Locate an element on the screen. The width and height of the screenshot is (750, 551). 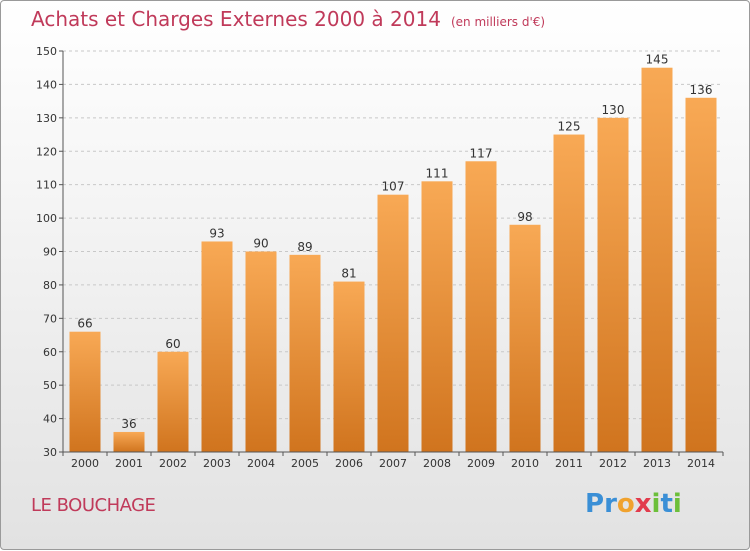
x-tick-label: 2009 is located at coordinates (481, 463).